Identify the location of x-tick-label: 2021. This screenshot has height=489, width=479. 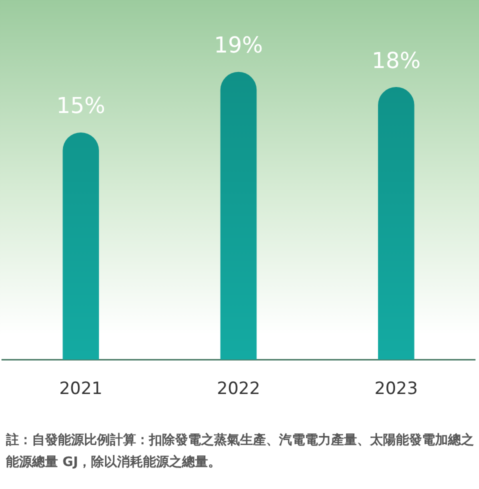
(80, 389).